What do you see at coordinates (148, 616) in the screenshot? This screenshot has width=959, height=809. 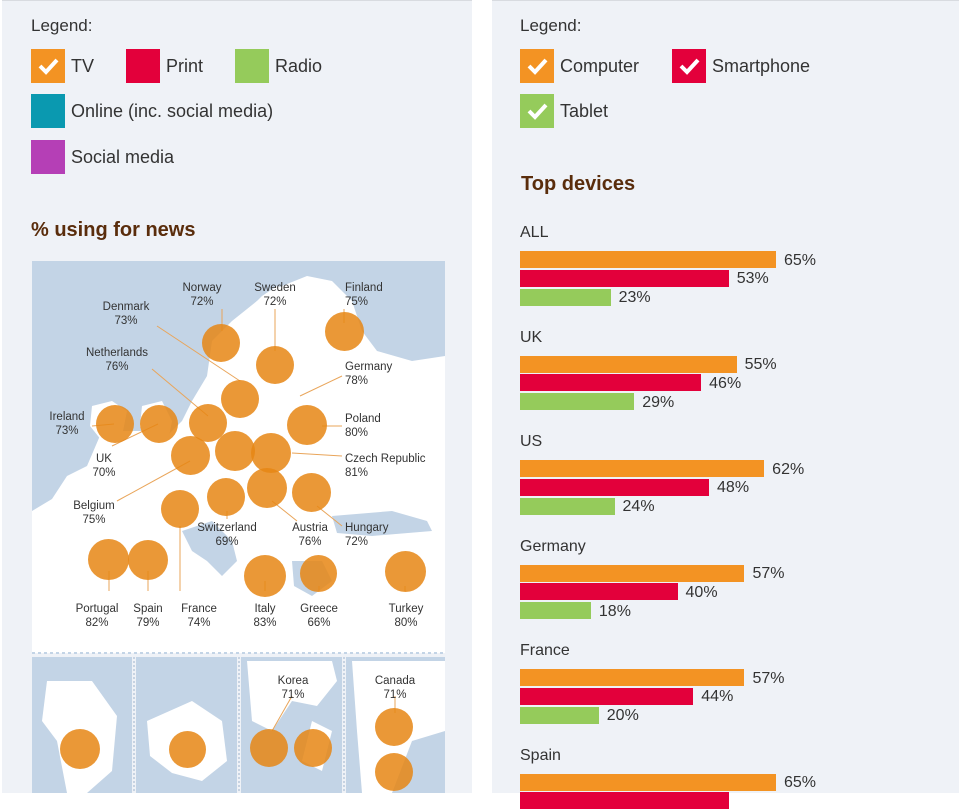 I see `map-label: Spain 79%` at bounding box center [148, 616].